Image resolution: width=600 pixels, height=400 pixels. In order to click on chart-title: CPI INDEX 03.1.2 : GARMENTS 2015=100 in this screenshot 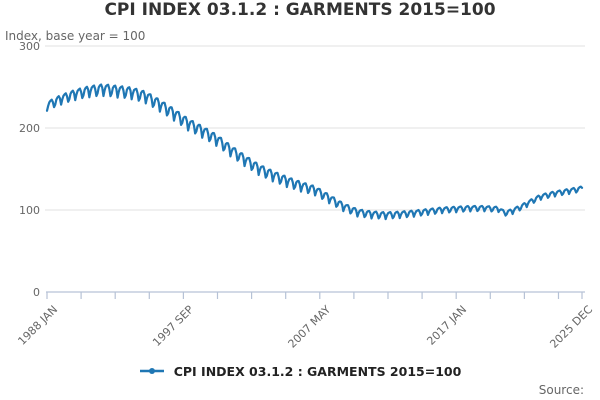, I will do `click(300, 10)`.